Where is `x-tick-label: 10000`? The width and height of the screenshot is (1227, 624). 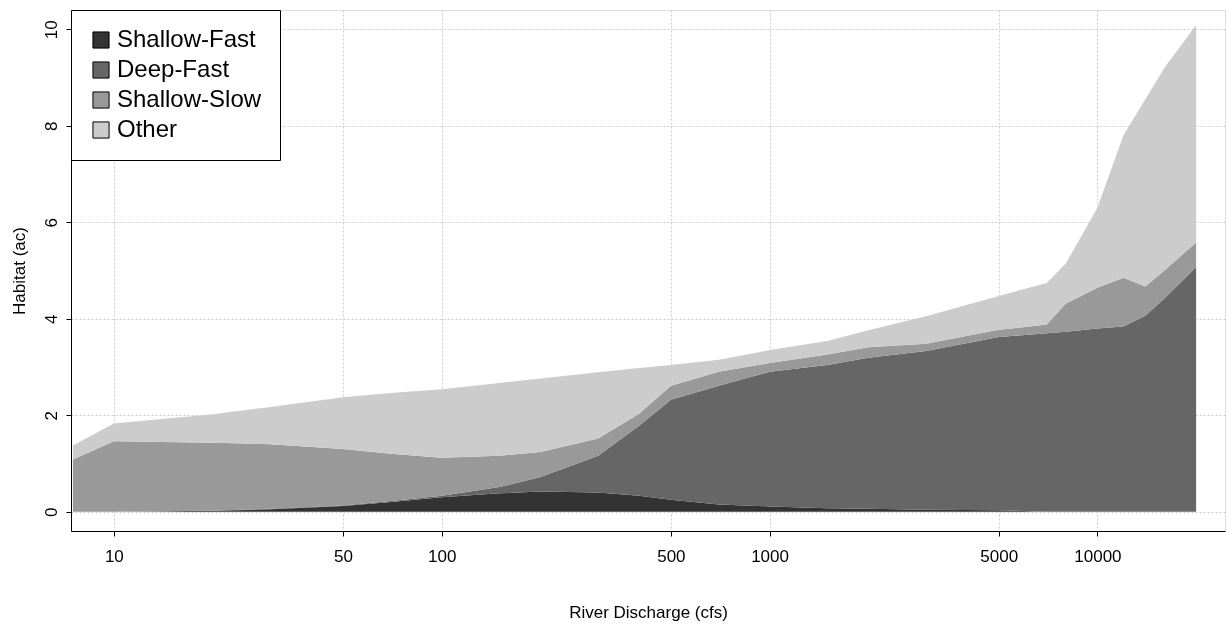 x-tick-label: 10000 is located at coordinates (1098, 556).